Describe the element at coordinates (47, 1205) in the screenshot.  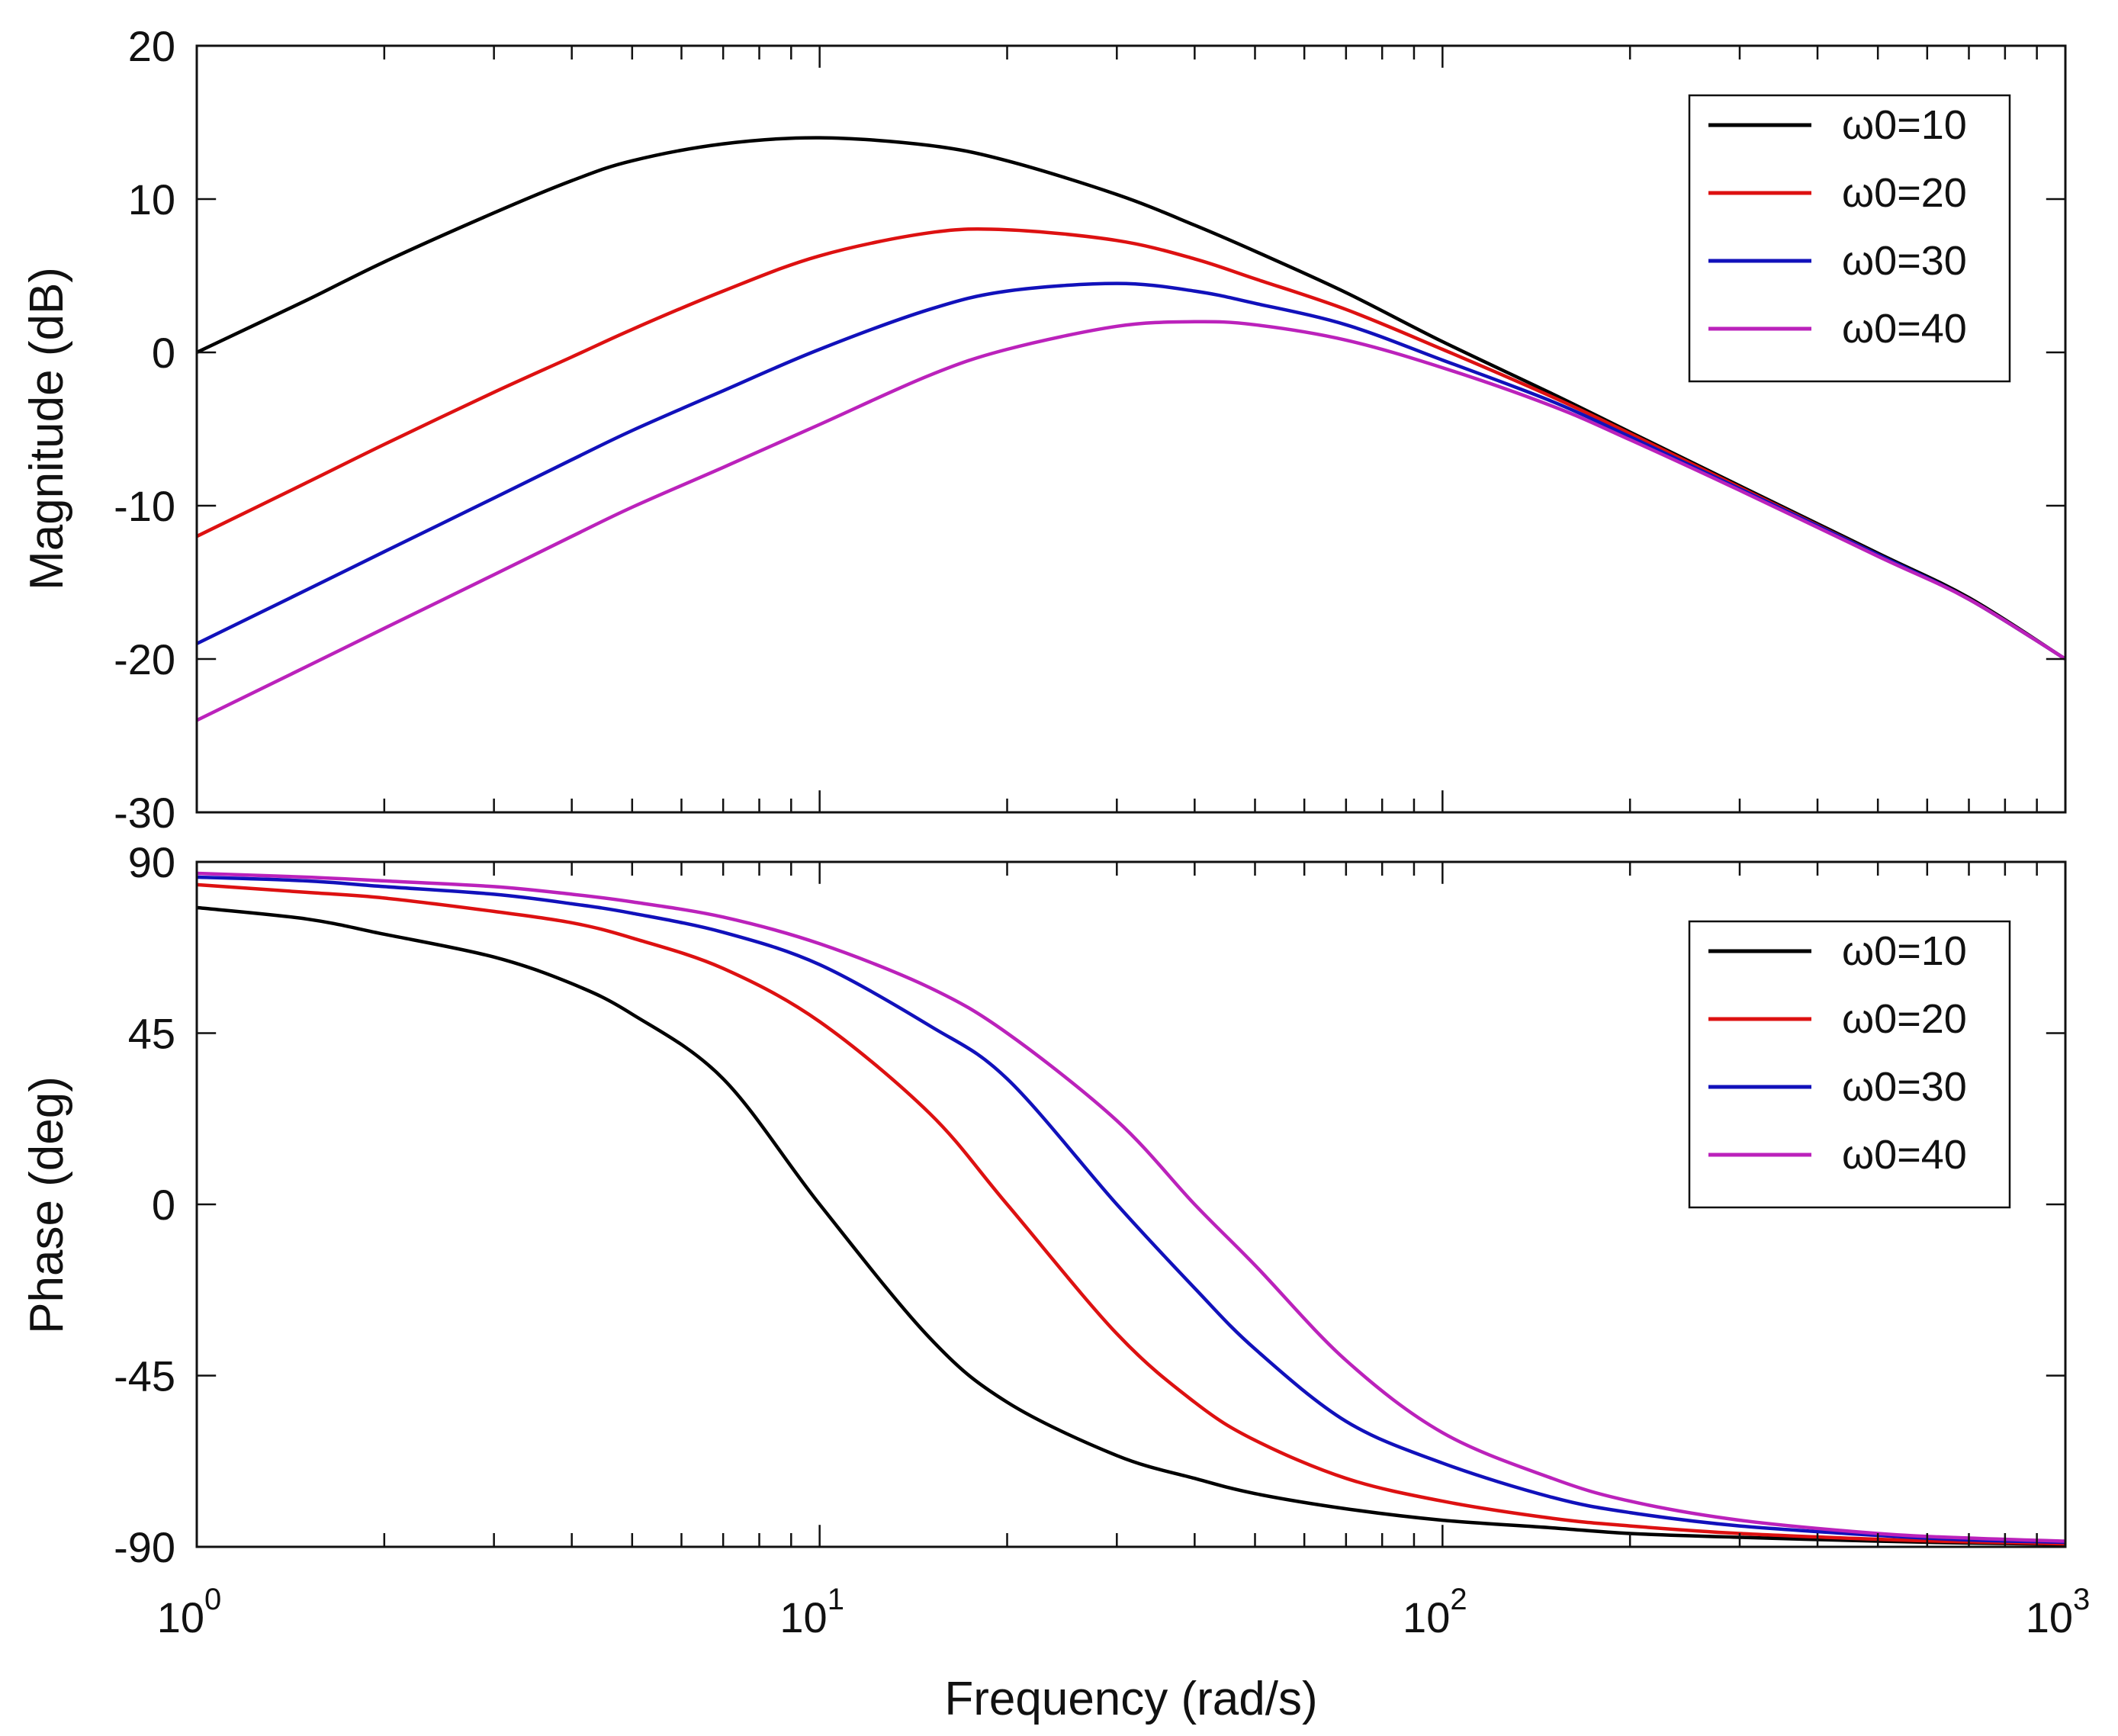
I see `phase-y-axis-label: Phase (deg)` at that location.